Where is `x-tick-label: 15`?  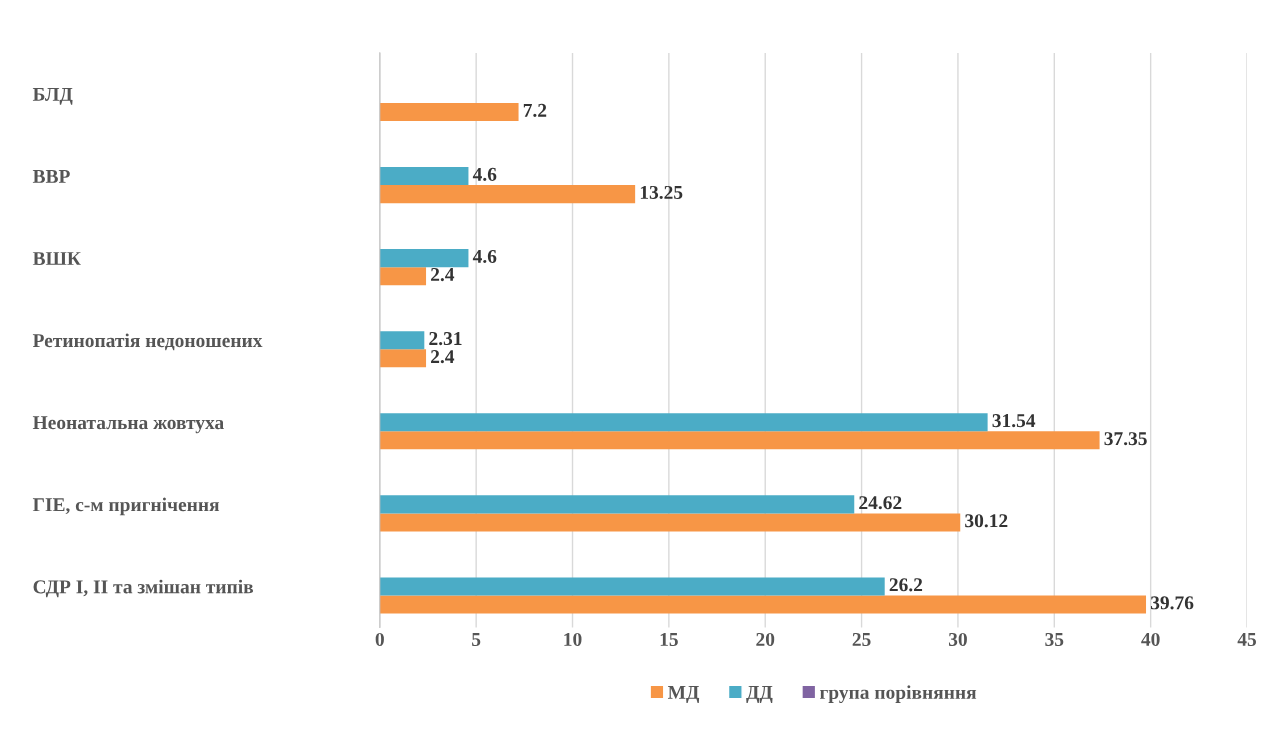
x-tick-label: 15 is located at coordinates (669, 640).